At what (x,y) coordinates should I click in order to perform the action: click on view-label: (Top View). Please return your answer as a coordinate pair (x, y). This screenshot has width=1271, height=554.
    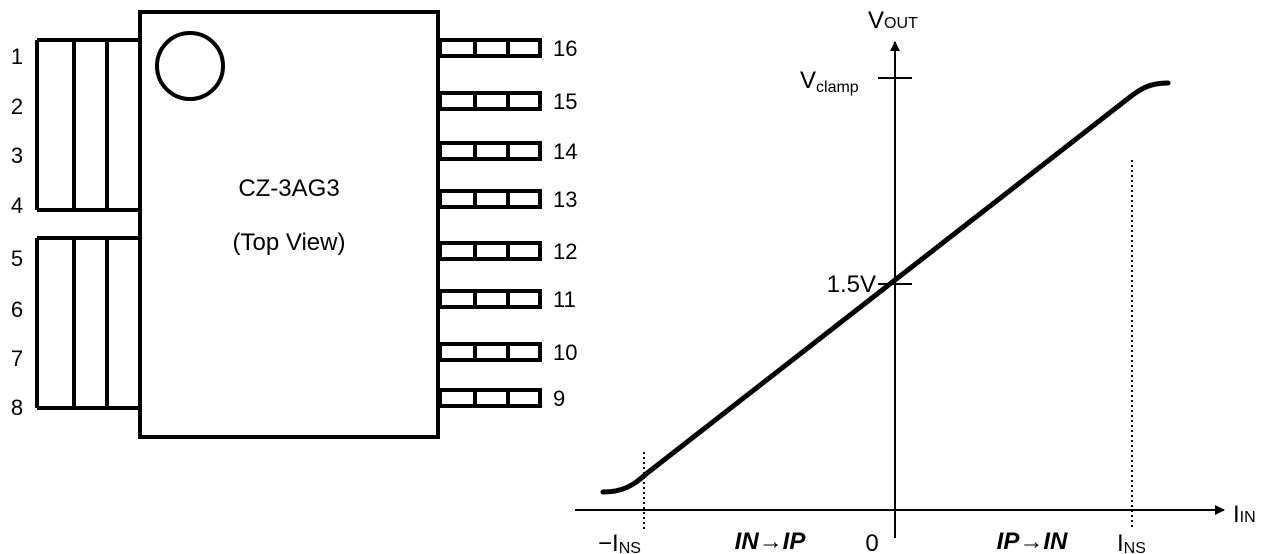
    Looking at the image, I should click on (289, 242).